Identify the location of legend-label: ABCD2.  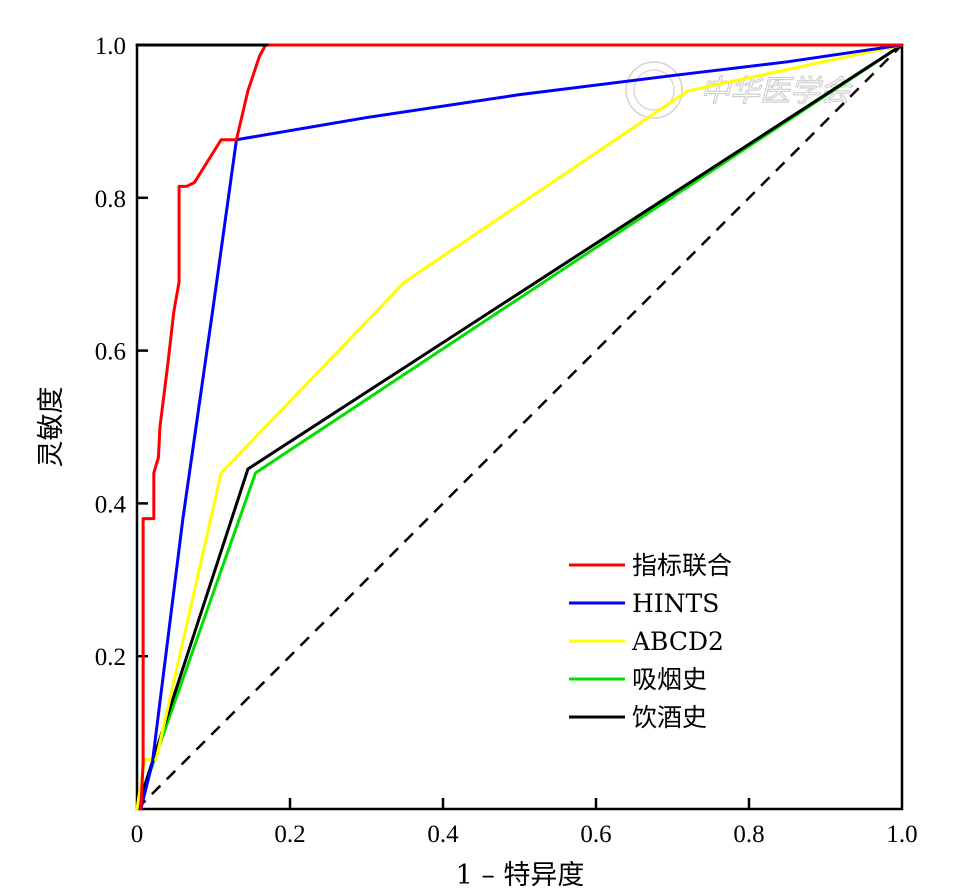
(677, 641).